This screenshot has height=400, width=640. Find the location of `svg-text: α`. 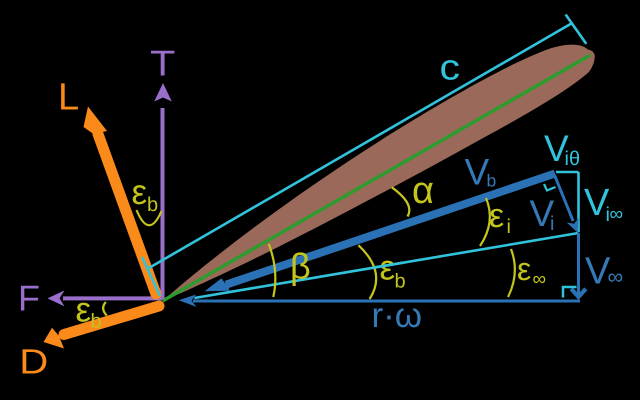

svg-text: α is located at coordinates (423, 191).